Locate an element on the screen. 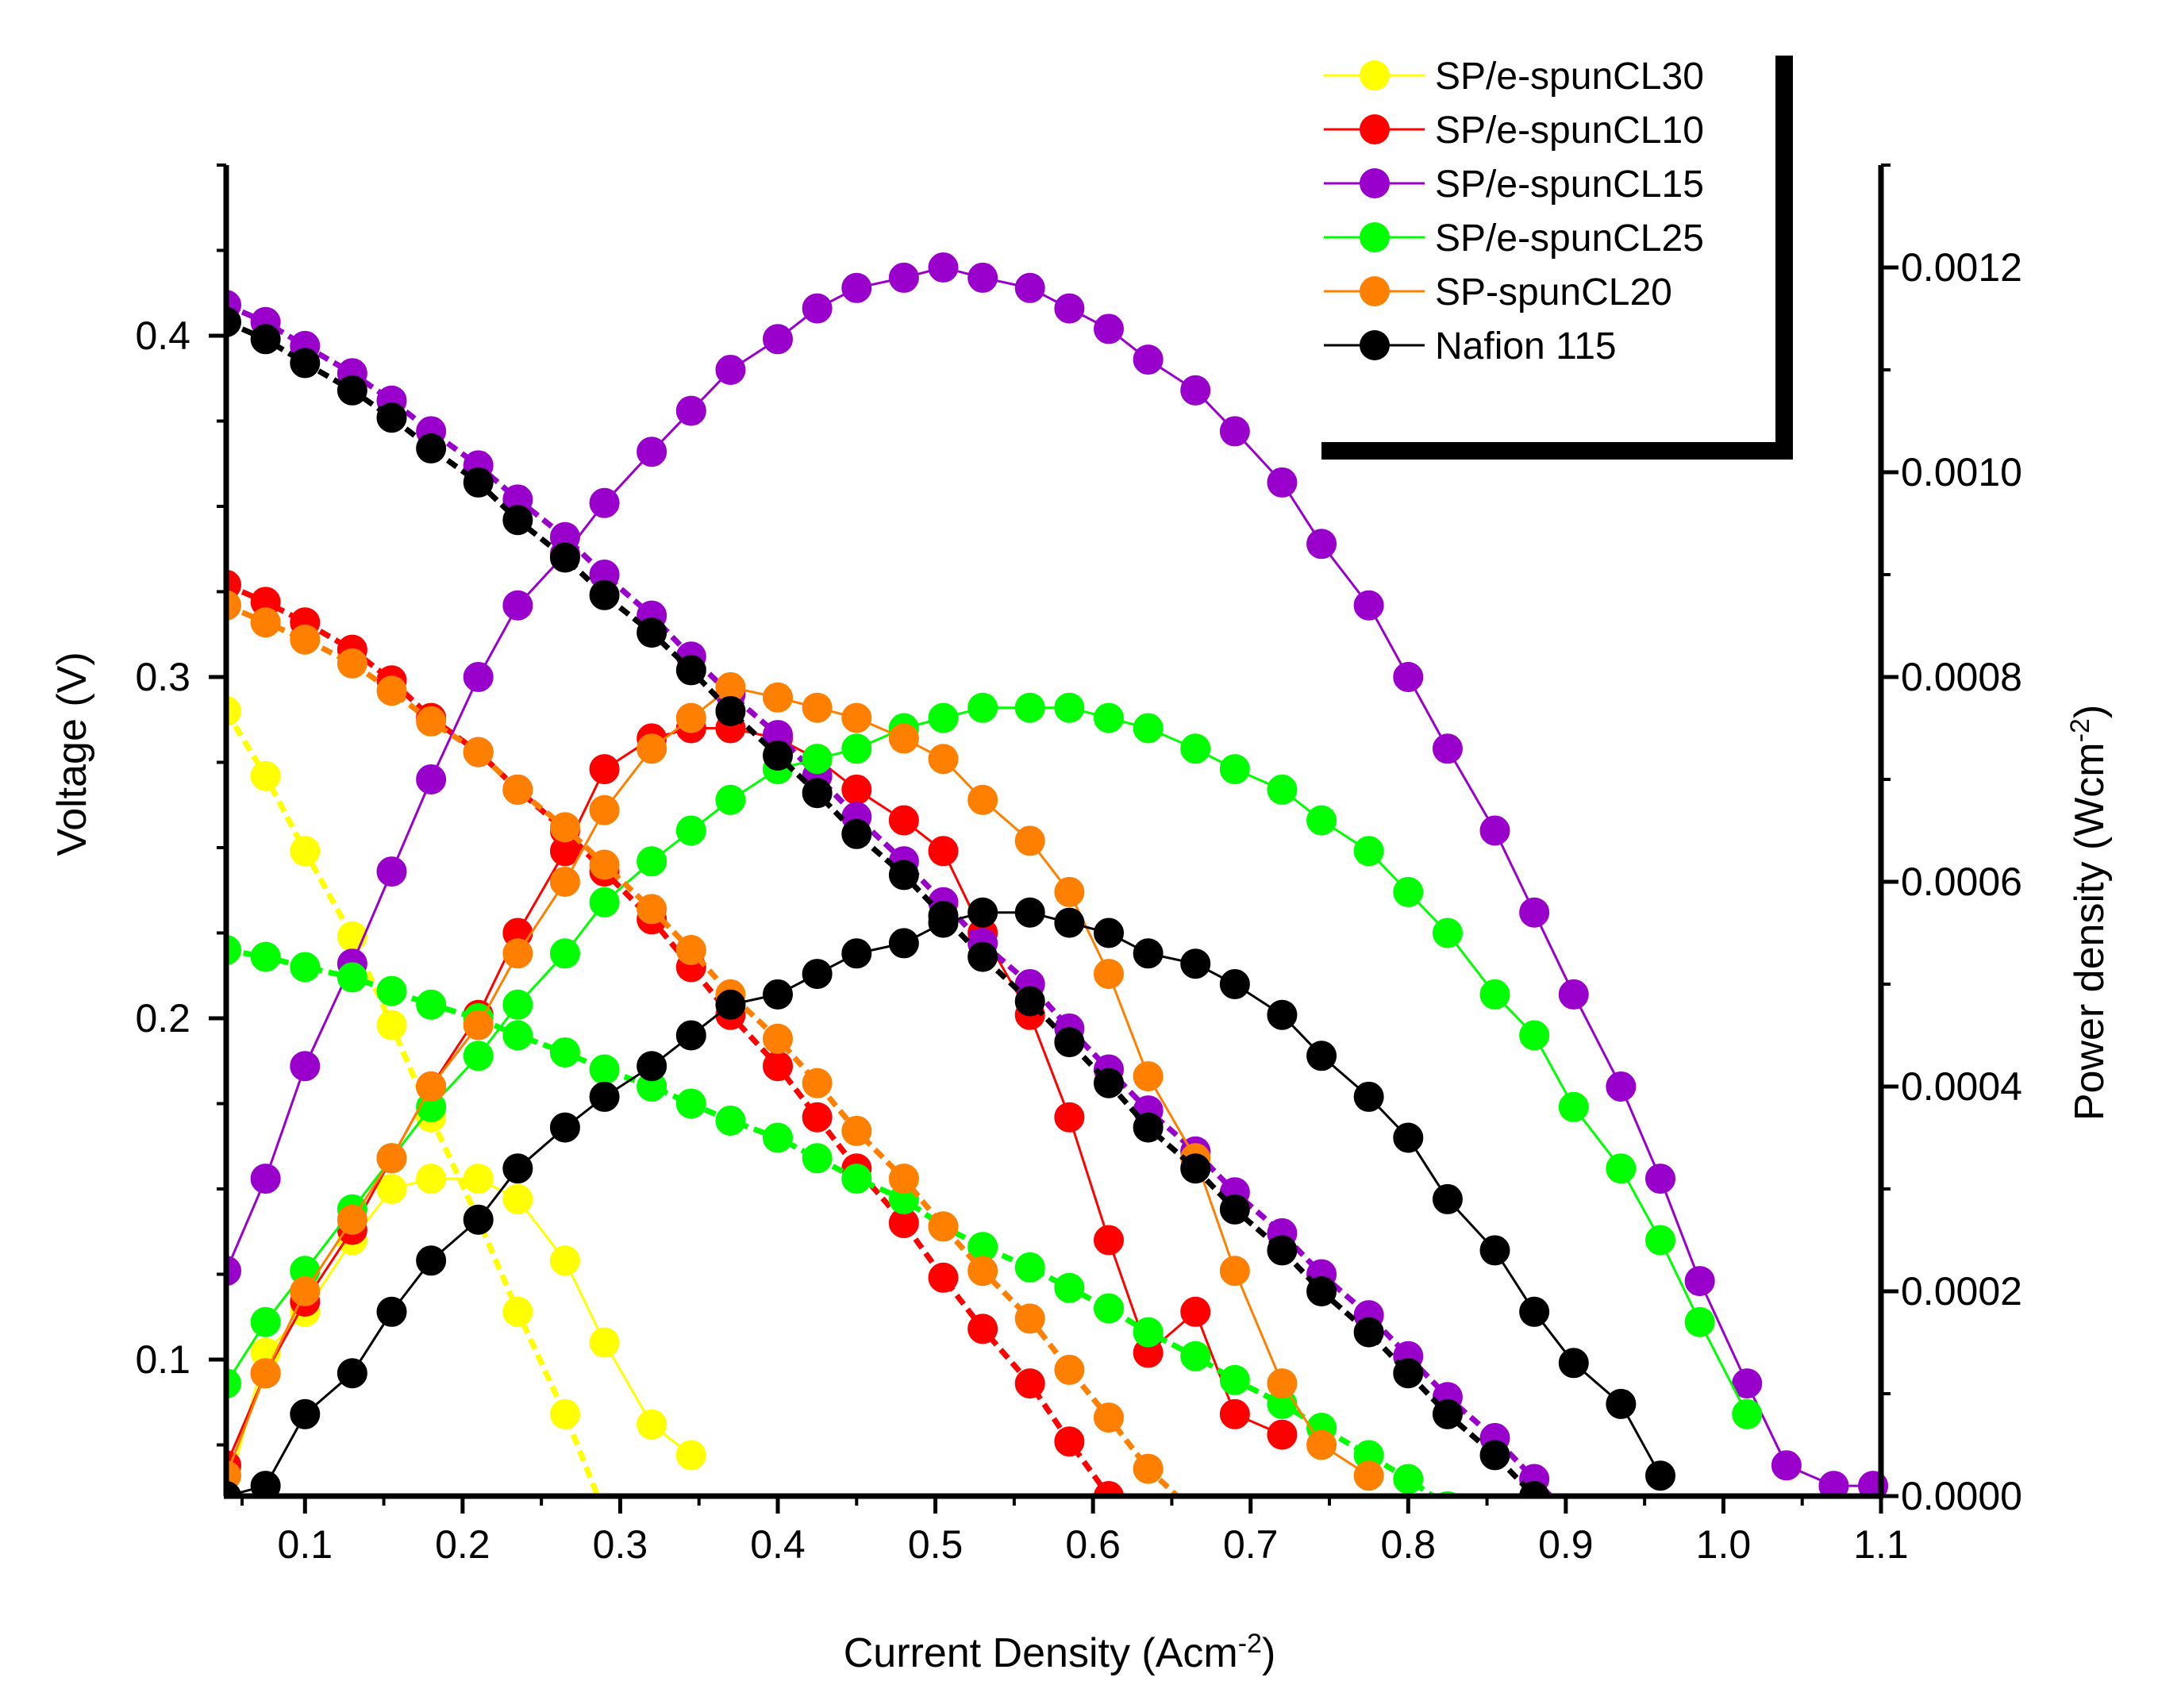  y-tick-label: 0.4 is located at coordinates (162, 336).